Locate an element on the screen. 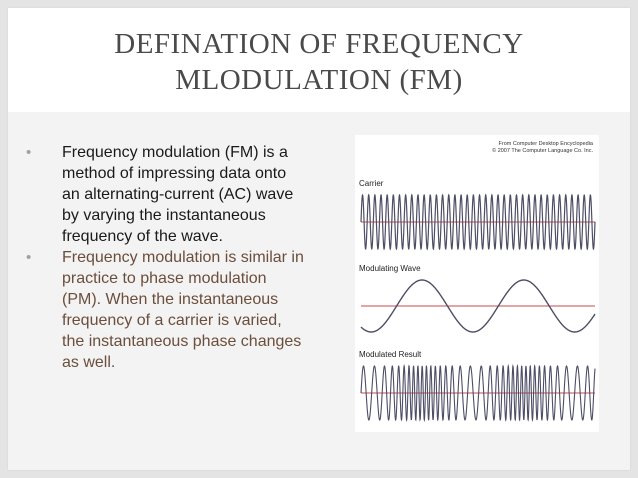 This screenshot has width=638, height=478. slide-title: DEFINATION OF FREQUENCY MLODULATION (FM) is located at coordinates (319, 62).